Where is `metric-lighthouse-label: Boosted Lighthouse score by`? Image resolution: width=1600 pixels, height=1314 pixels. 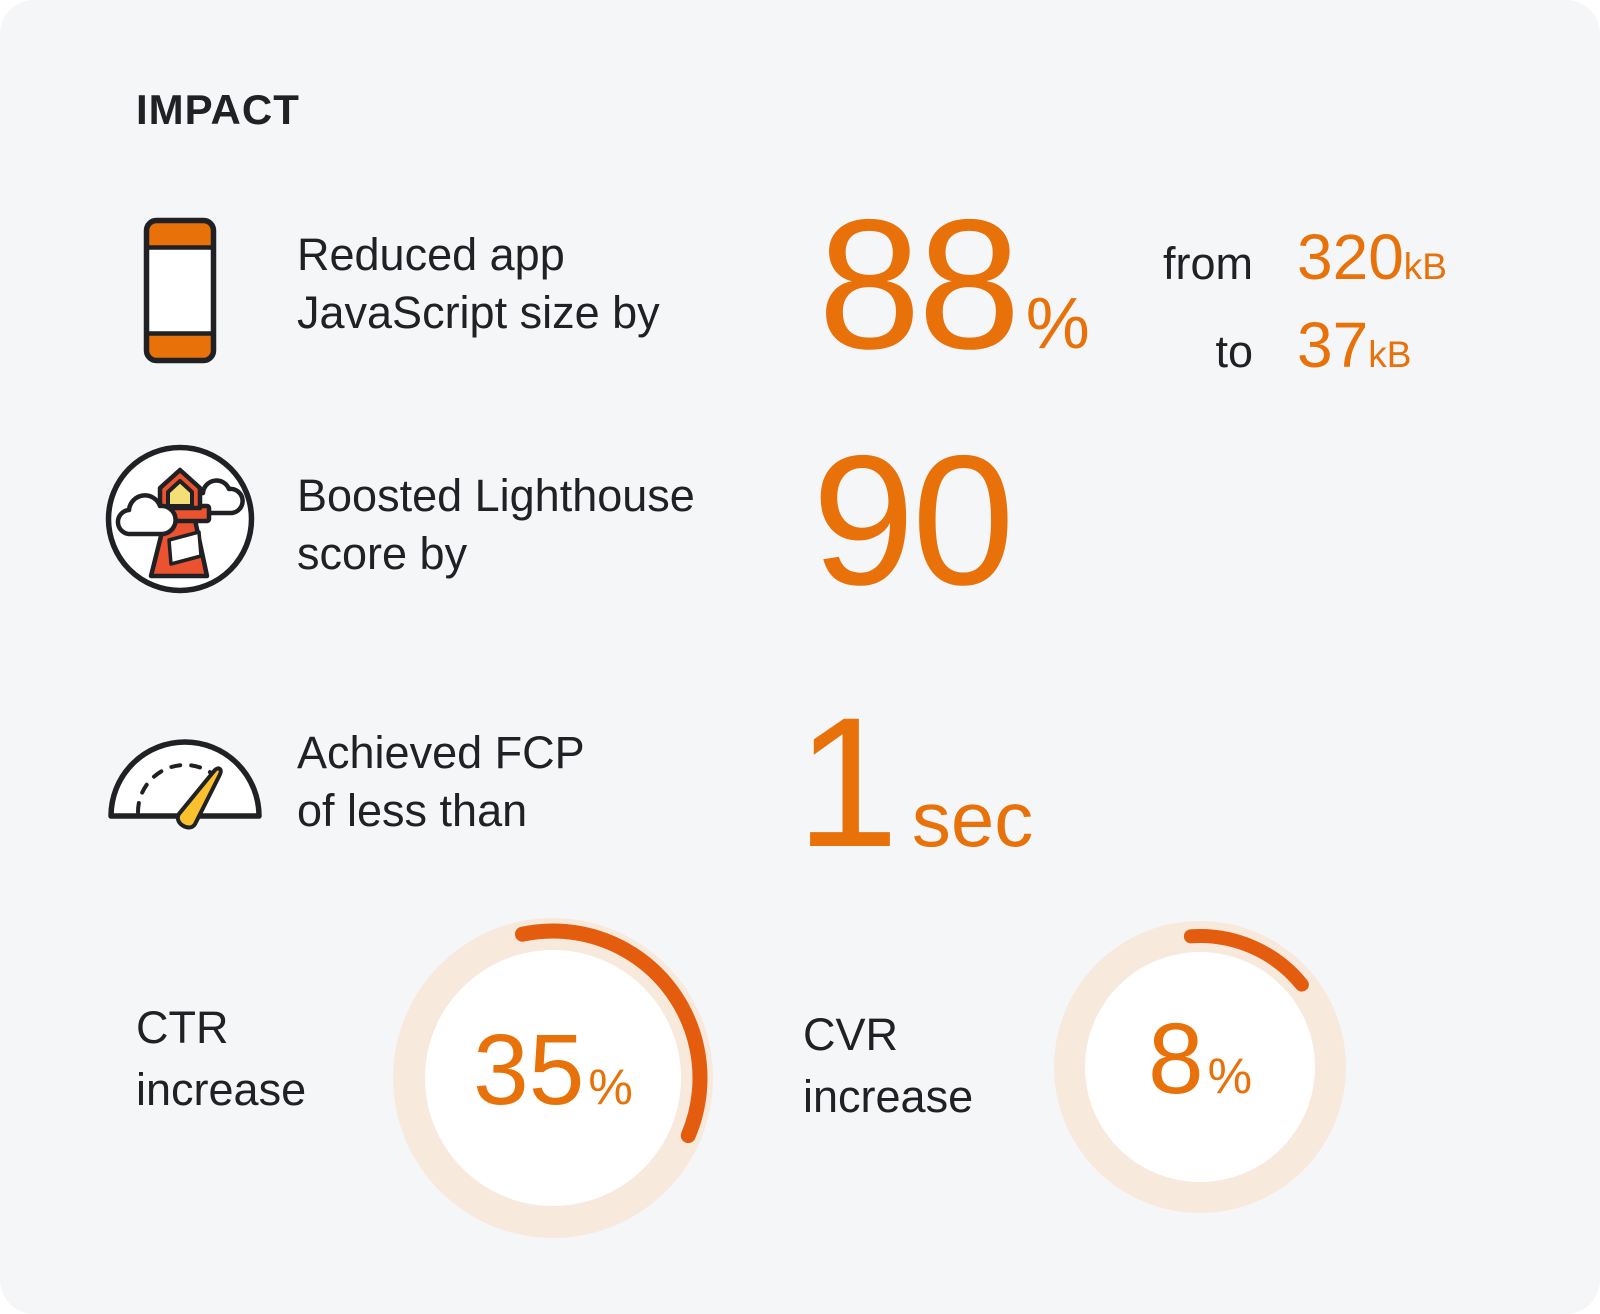 metric-lighthouse-label: Boosted Lighthouse score by is located at coordinates (496, 524).